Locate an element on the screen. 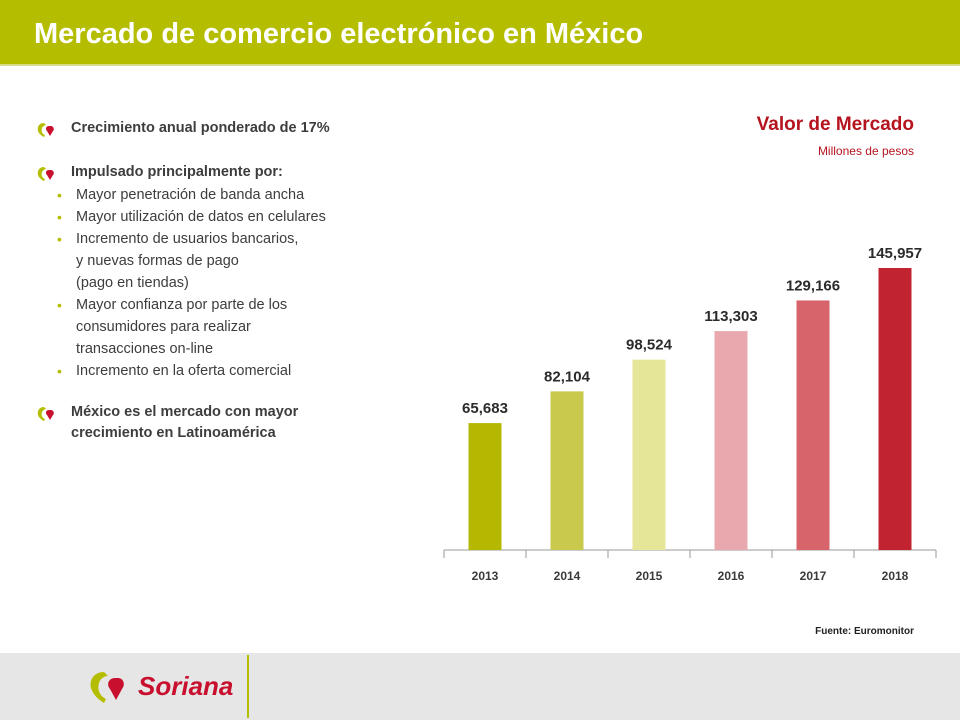 This screenshot has width=960, height=720. bullet-item: Crecimiento anual ponderado de 17% is located at coordinates (236, 128).